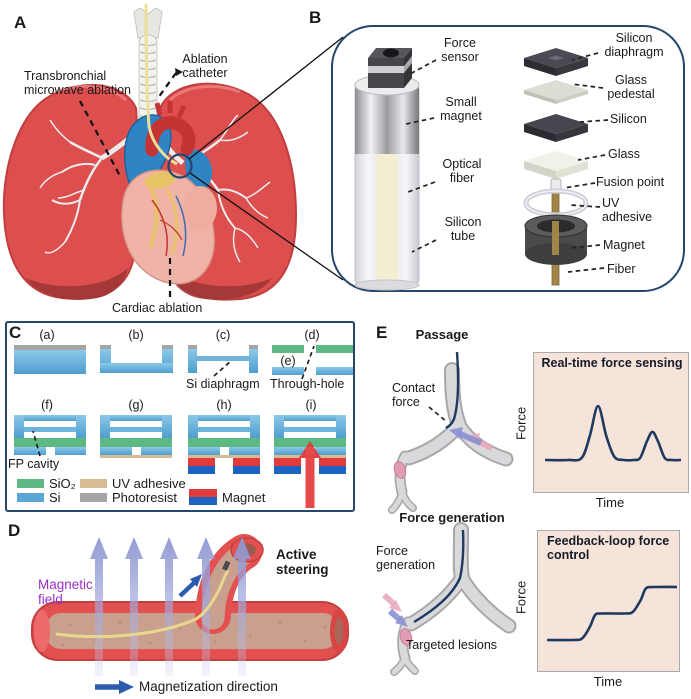 The height and width of the screenshot is (699, 691). I want to click on chart1-ylabel: Force, so click(521, 423).